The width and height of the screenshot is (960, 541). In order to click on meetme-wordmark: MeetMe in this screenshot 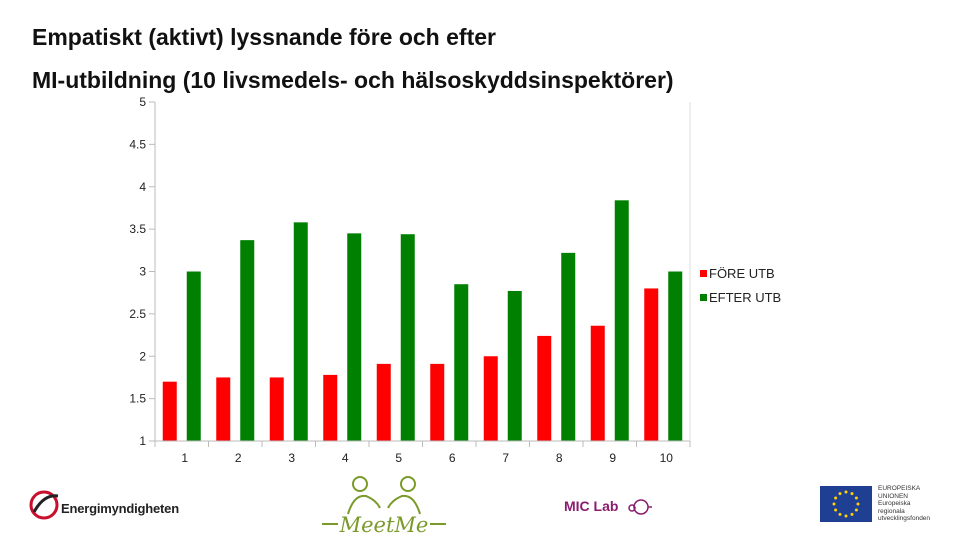, I will do `click(384, 524)`.